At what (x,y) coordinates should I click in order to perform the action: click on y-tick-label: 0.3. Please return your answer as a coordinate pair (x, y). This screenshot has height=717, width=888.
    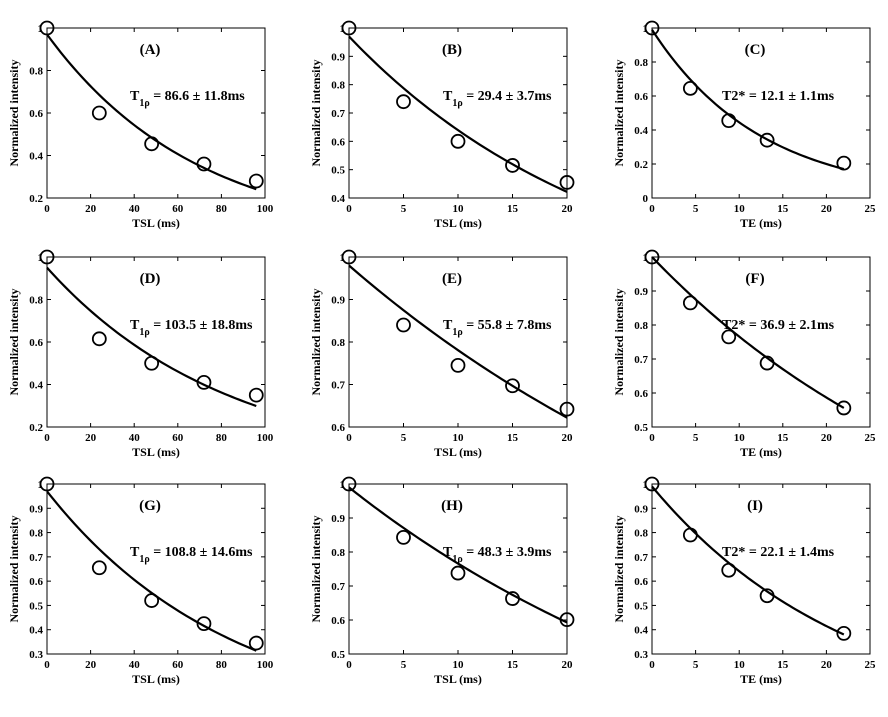
    Looking at the image, I should click on (36, 655).